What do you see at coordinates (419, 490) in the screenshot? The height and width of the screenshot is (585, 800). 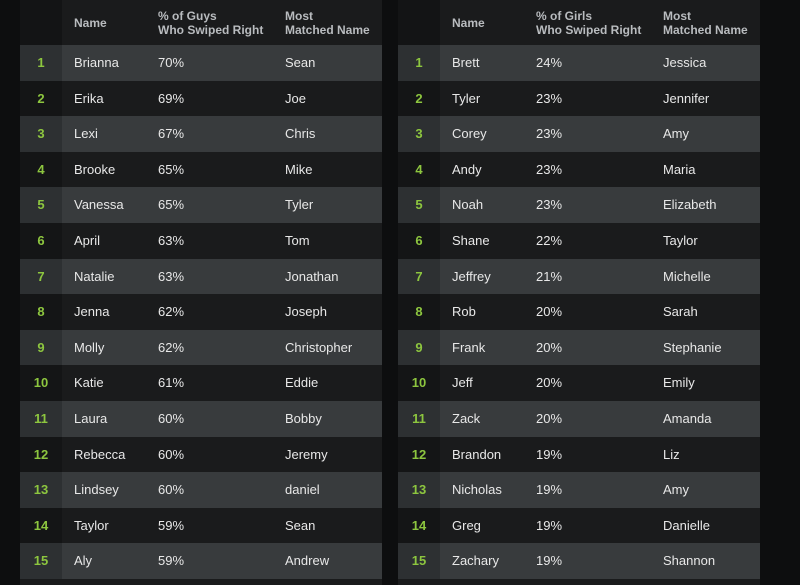 I see `rank-cell: 13` at bounding box center [419, 490].